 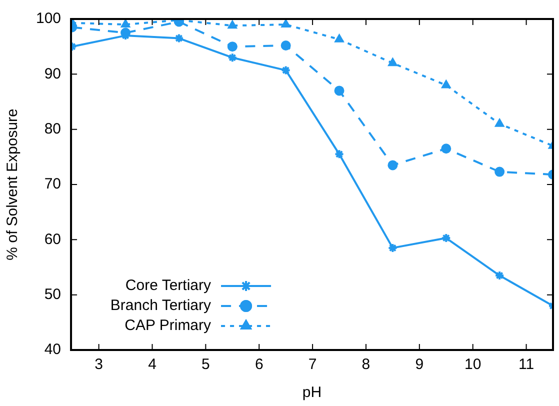 I want to click on legend-label: Branch Tertiary, so click(x=161, y=305).